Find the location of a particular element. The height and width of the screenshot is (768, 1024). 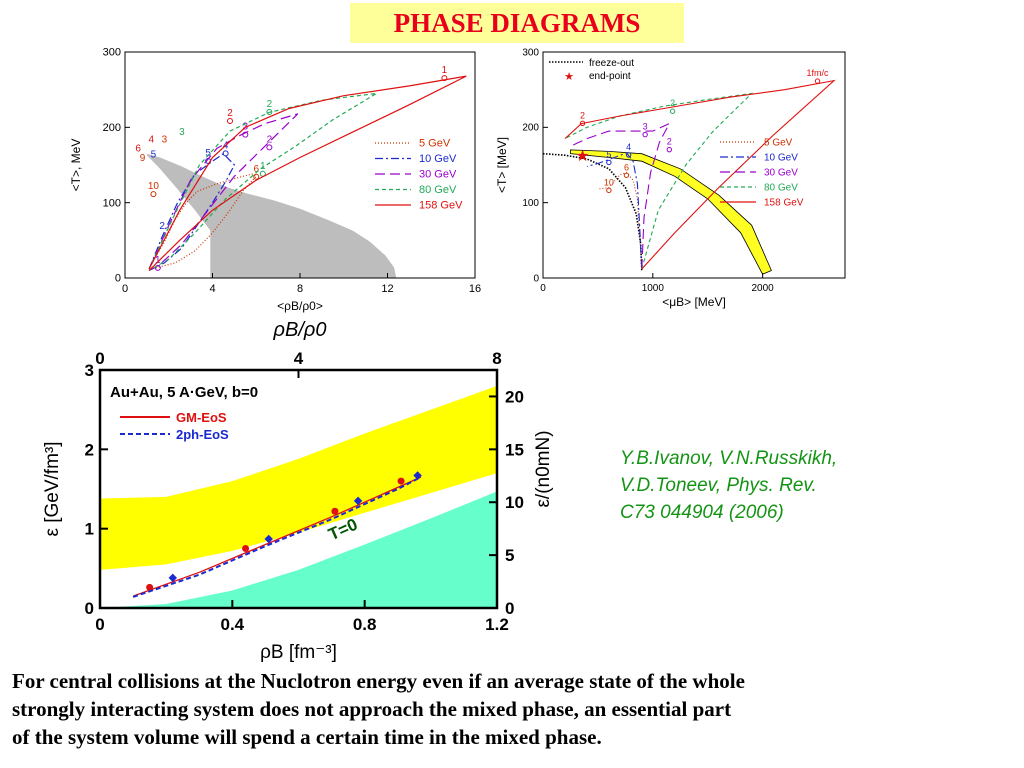

legend-label: GM-EoS is located at coordinates (201, 417).